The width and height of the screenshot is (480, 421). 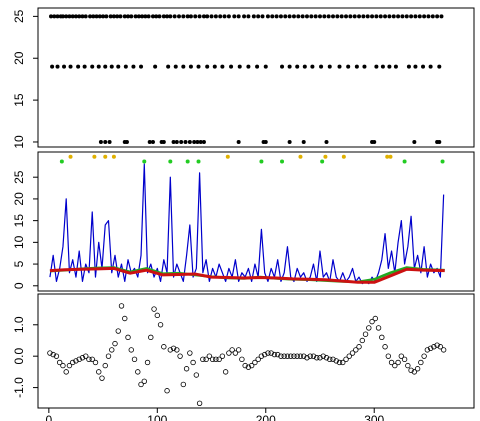 What do you see at coordinates (19, 285) in the screenshot?
I see `y-tick-label: 0` at bounding box center [19, 285].